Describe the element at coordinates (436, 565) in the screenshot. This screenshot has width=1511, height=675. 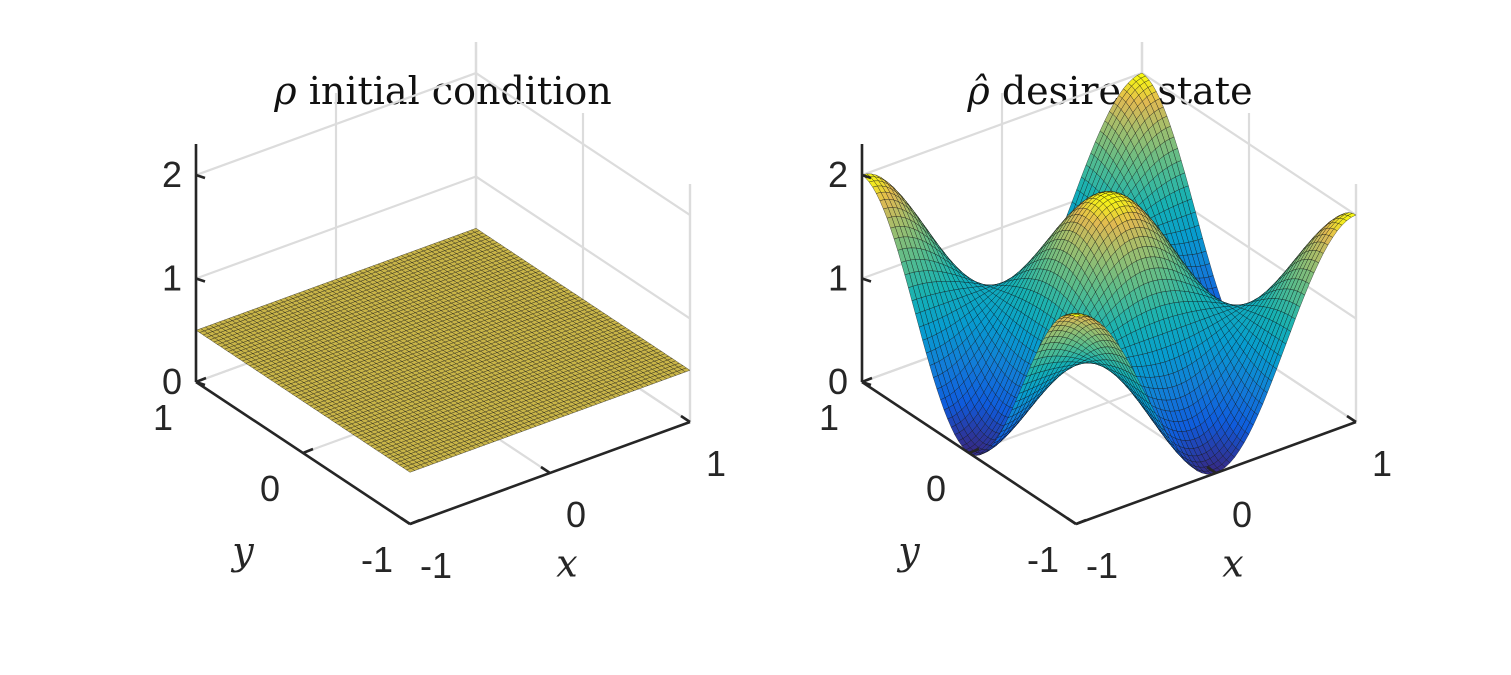
I see `x-tick-label: -1` at that location.